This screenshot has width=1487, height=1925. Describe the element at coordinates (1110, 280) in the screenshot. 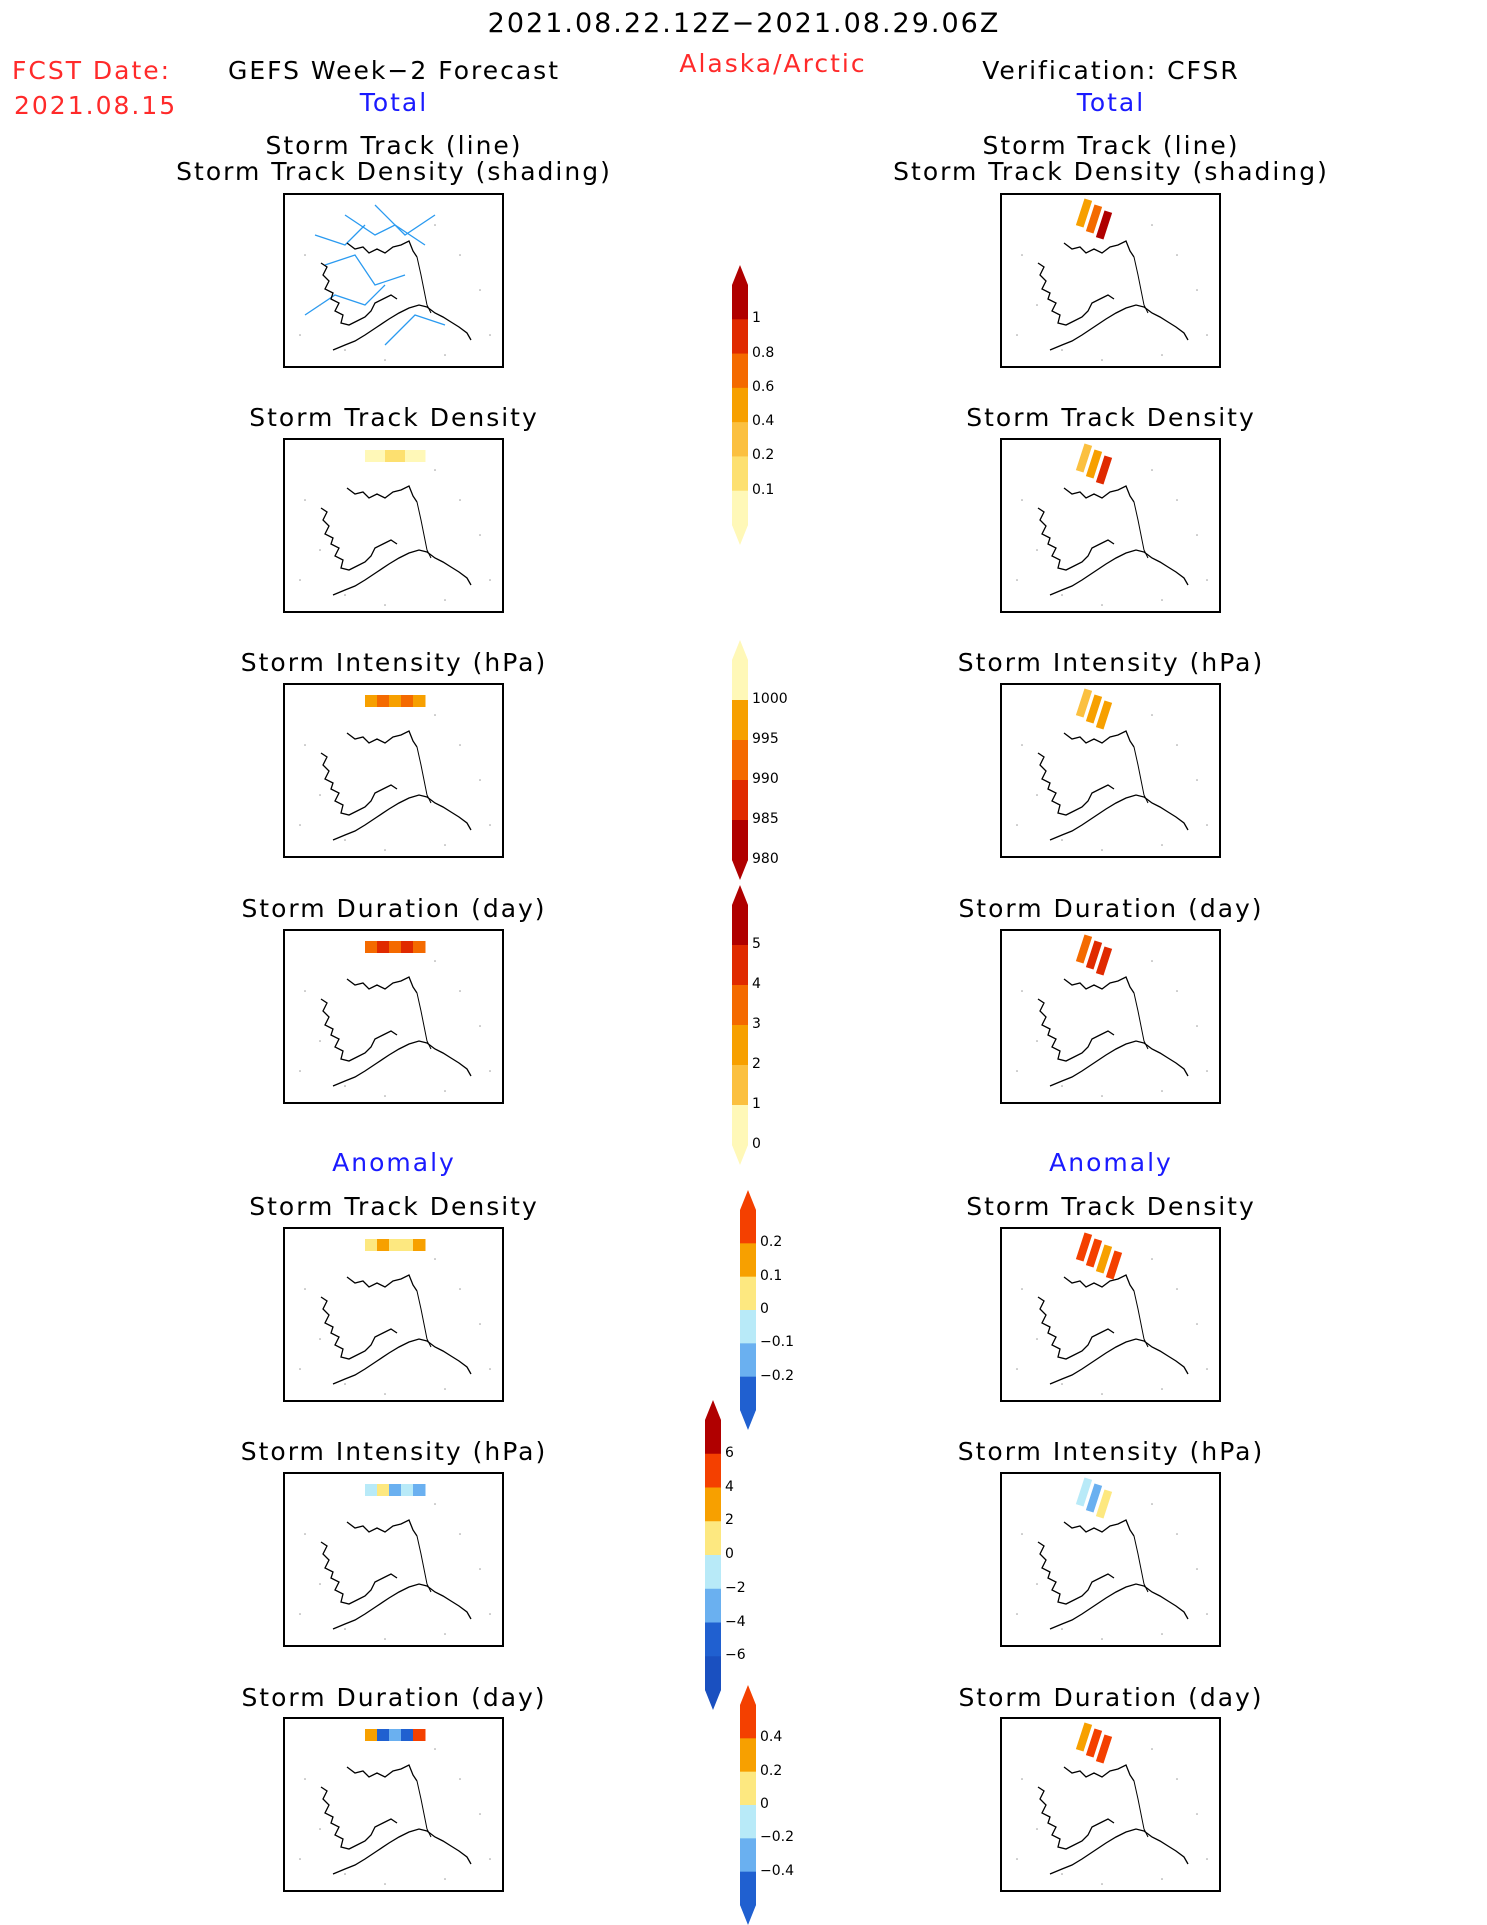

I see `map-panel-track-right` at that location.